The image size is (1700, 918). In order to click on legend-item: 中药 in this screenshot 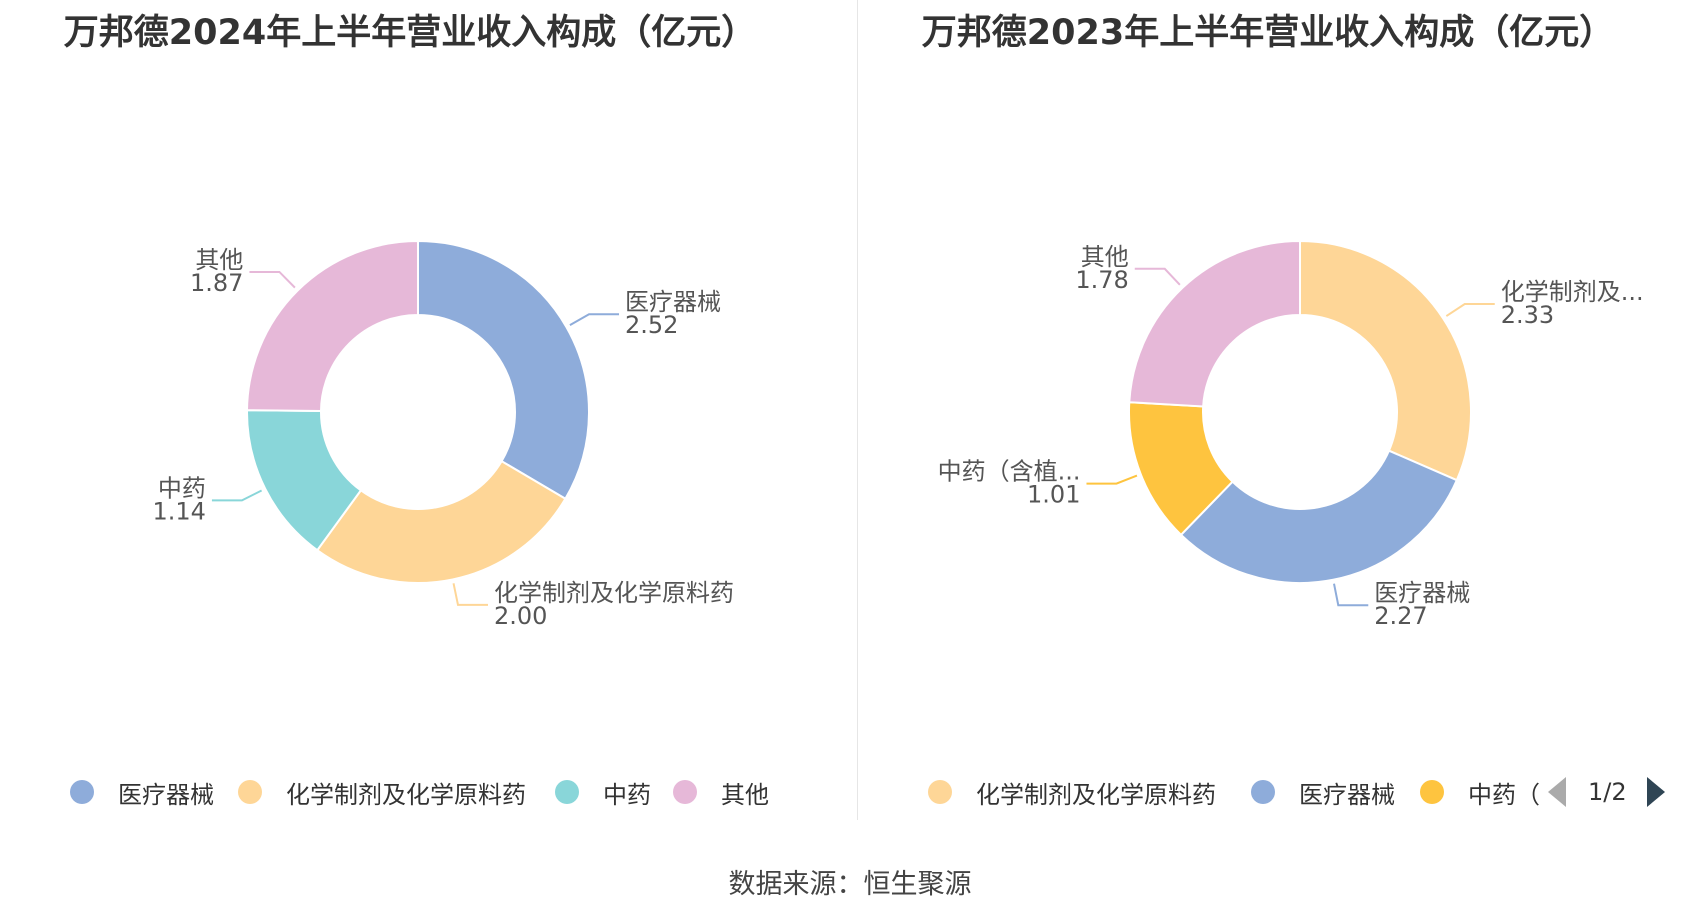, I will do `click(603, 792)`.